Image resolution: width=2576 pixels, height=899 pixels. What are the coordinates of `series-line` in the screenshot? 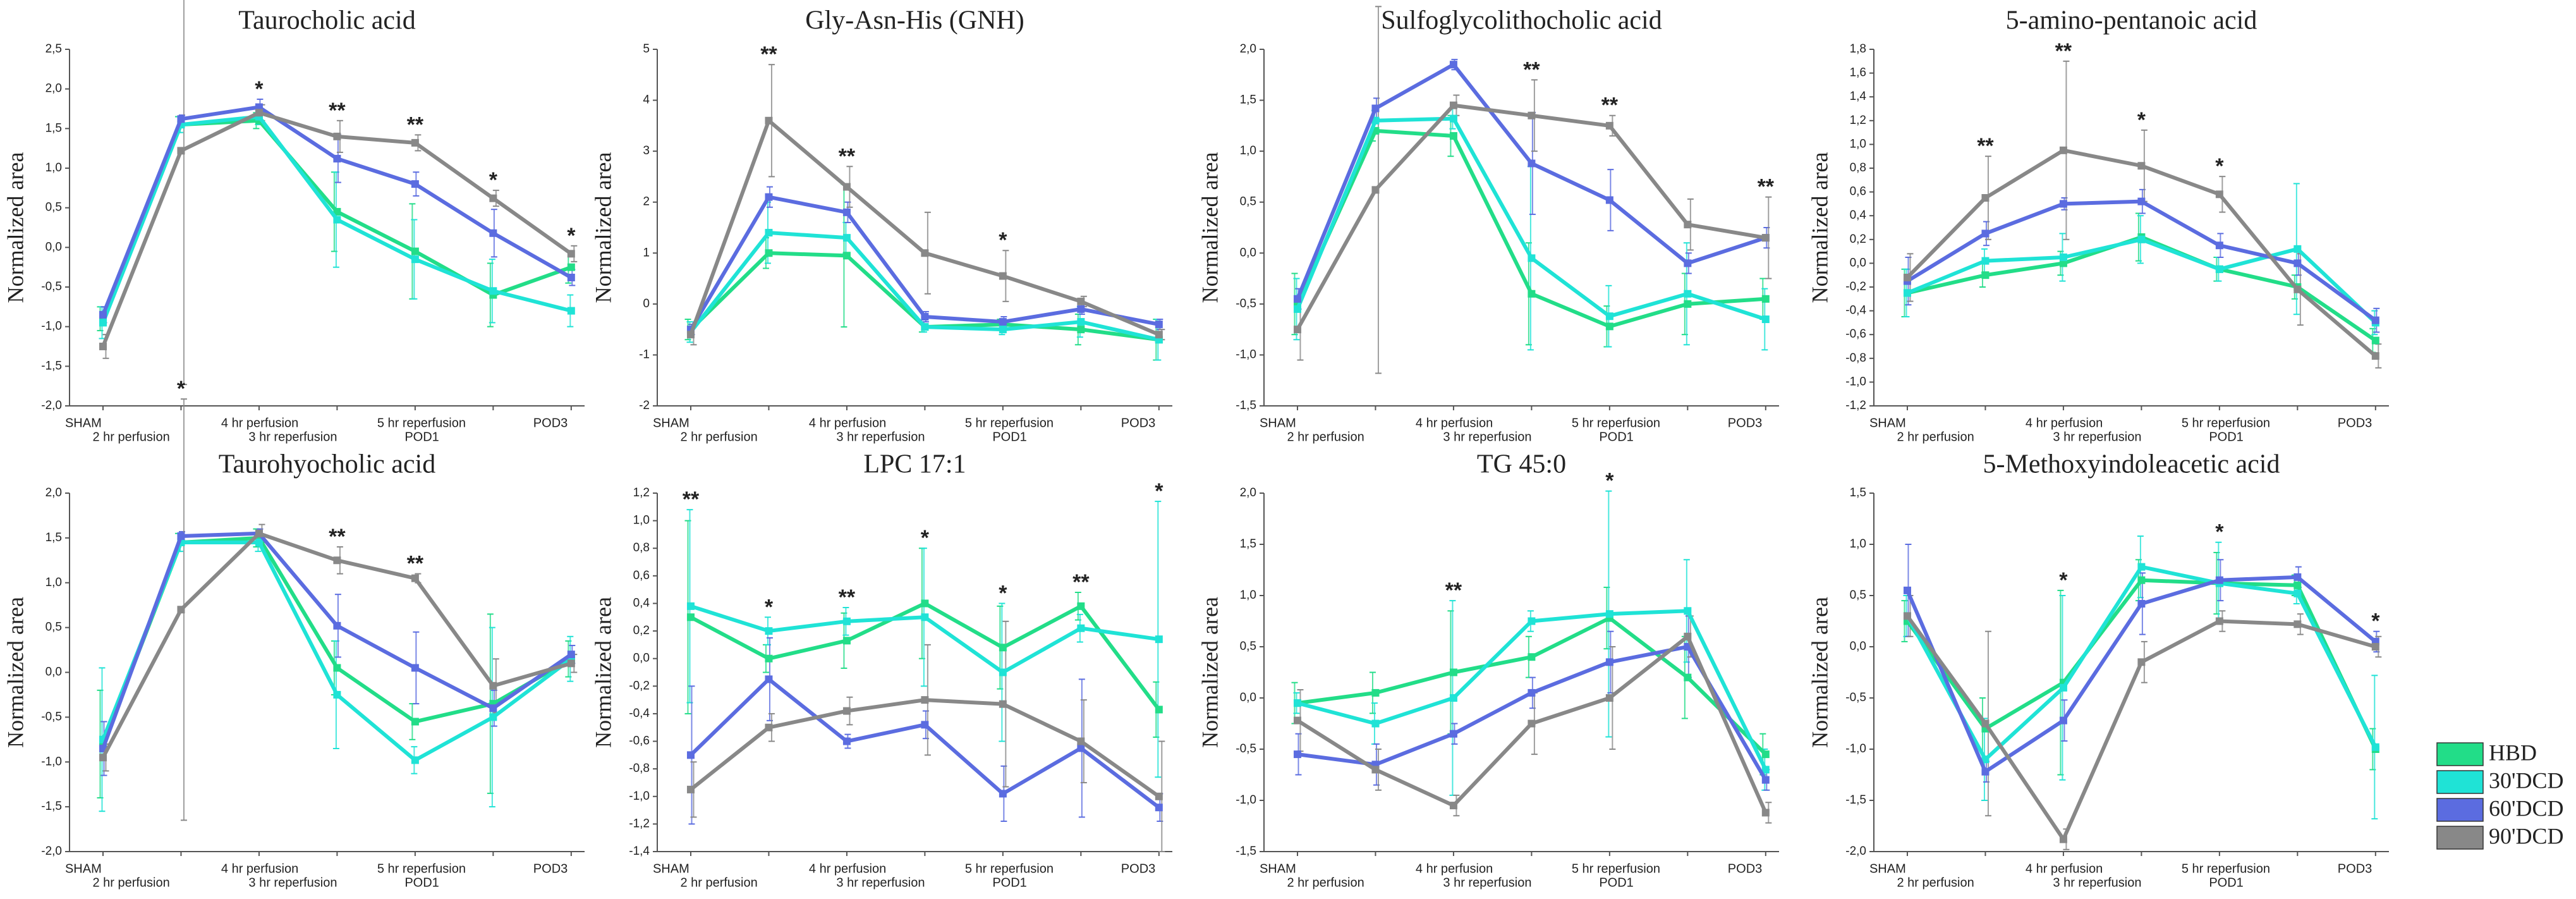 It's located at (2141, 253).